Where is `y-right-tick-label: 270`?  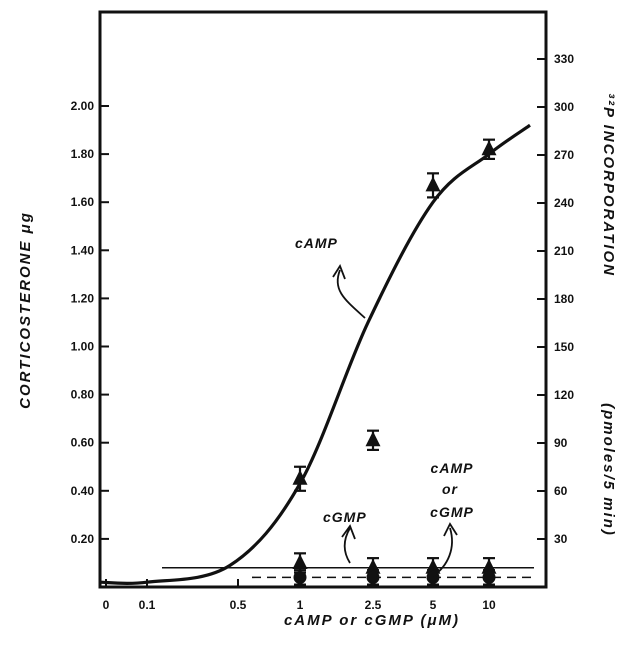
y-right-tick-label: 270 is located at coordinates (564, 155).